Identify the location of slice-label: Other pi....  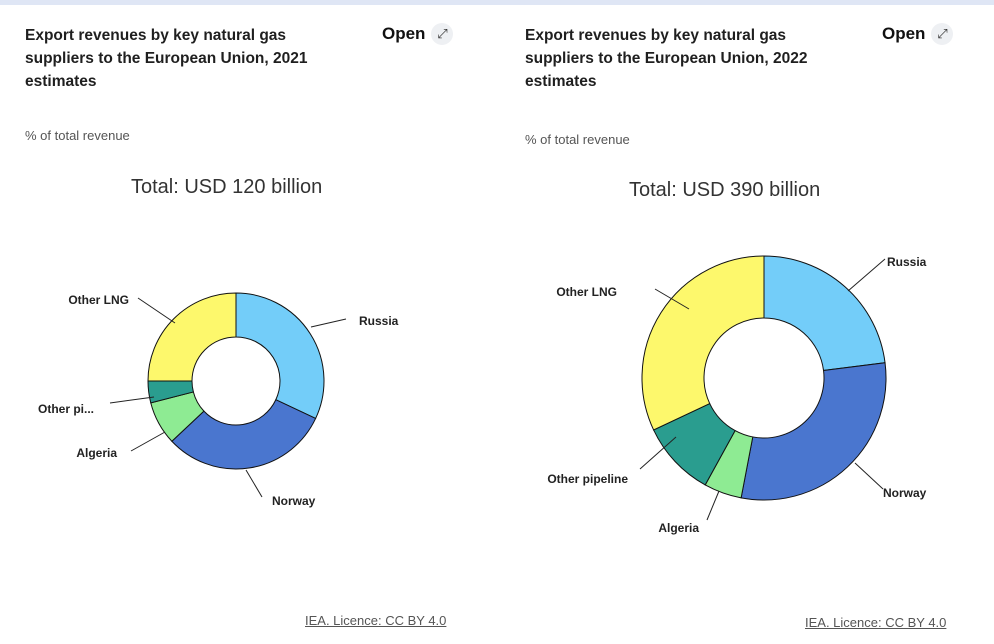
(66, 409).